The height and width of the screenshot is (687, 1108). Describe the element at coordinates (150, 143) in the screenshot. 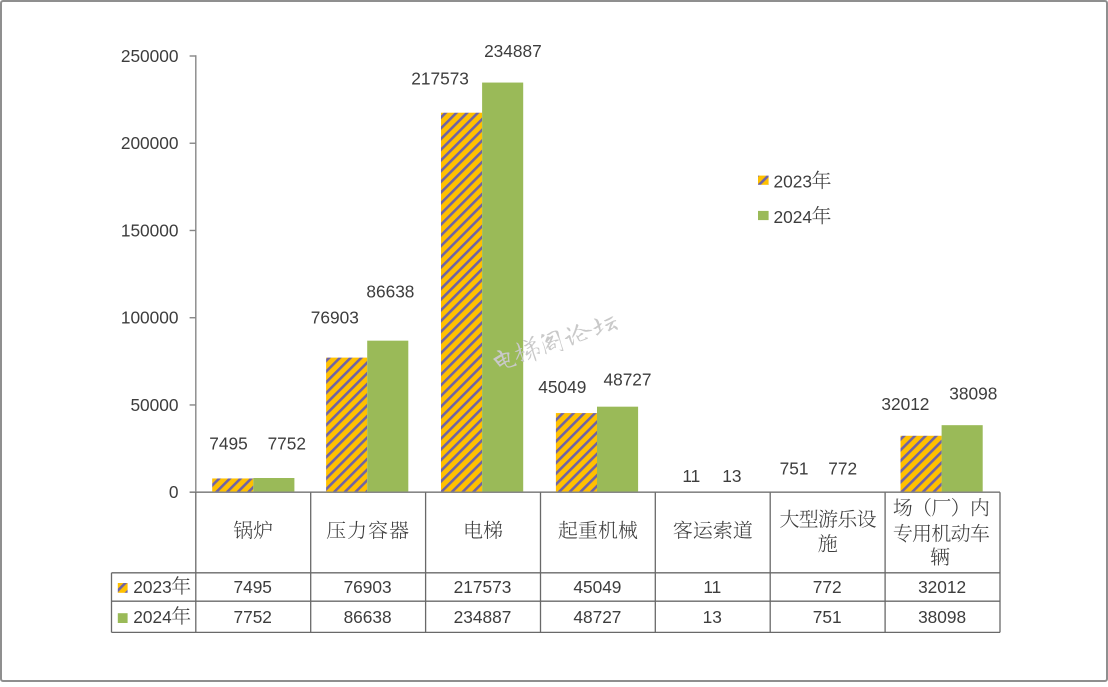

I see `svg-text: 200000` at that location.